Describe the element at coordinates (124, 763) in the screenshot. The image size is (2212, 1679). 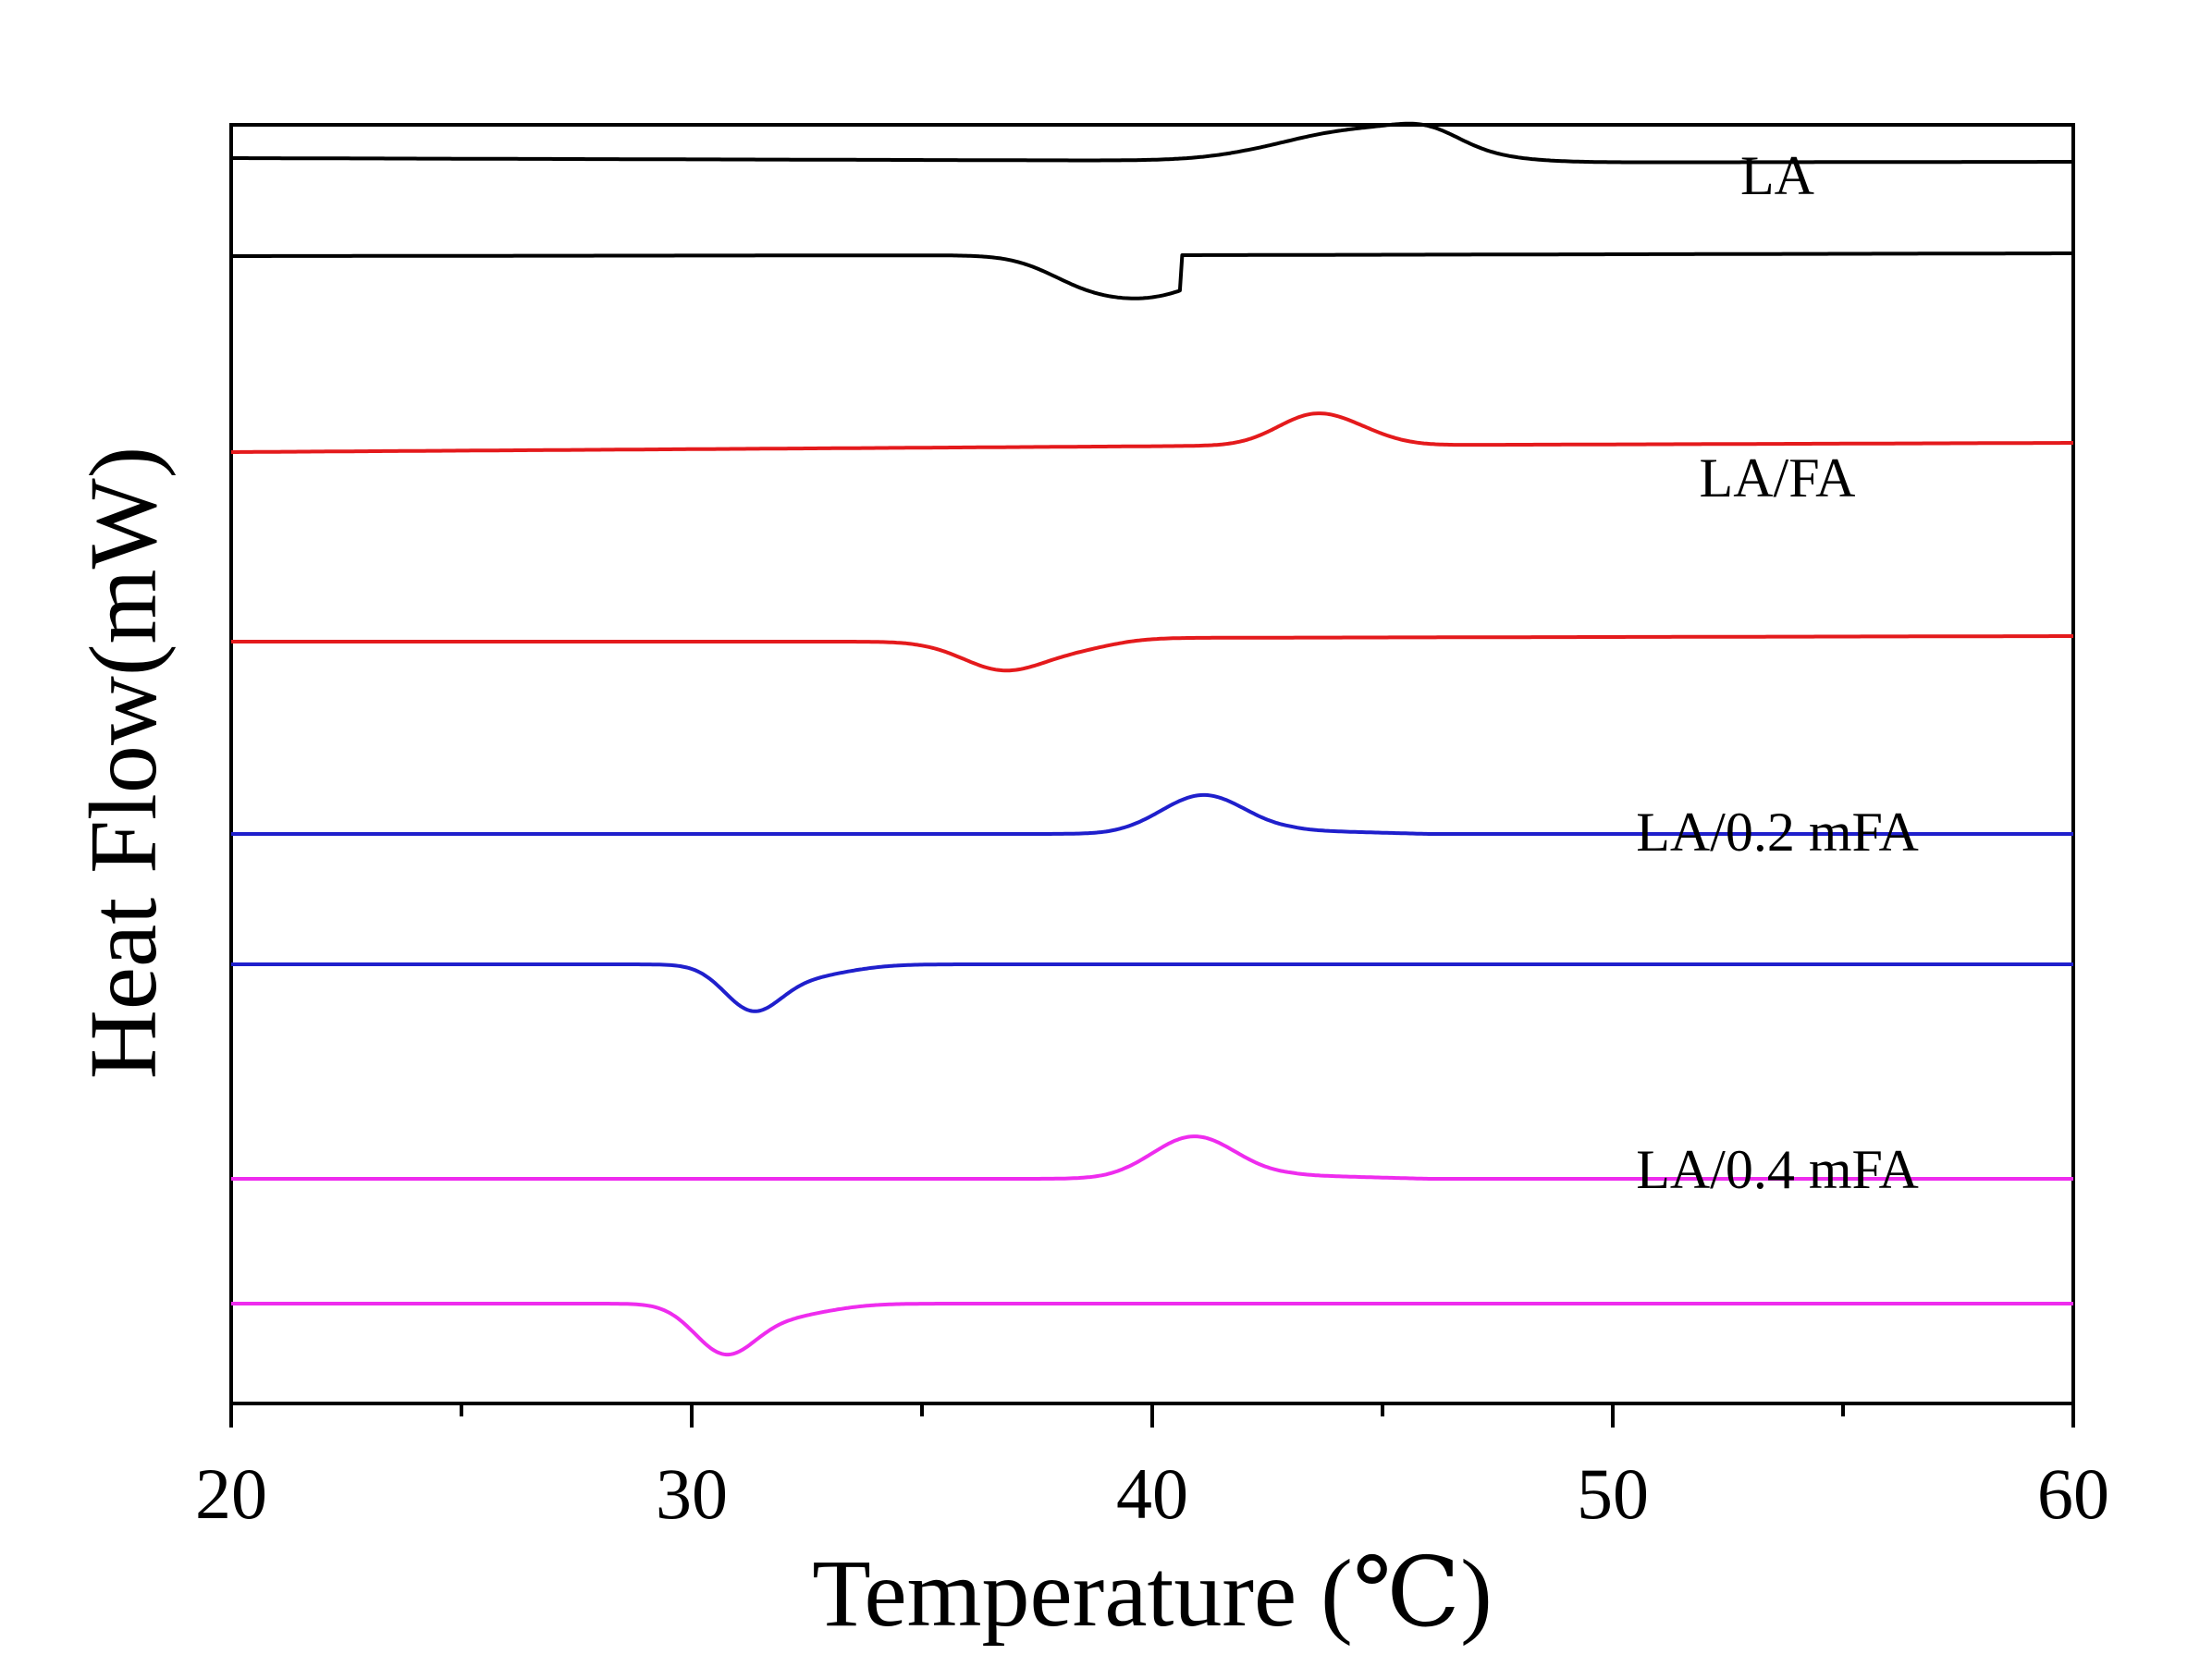
I see `y-axis-title: Heat Flow(mW)` at that location.